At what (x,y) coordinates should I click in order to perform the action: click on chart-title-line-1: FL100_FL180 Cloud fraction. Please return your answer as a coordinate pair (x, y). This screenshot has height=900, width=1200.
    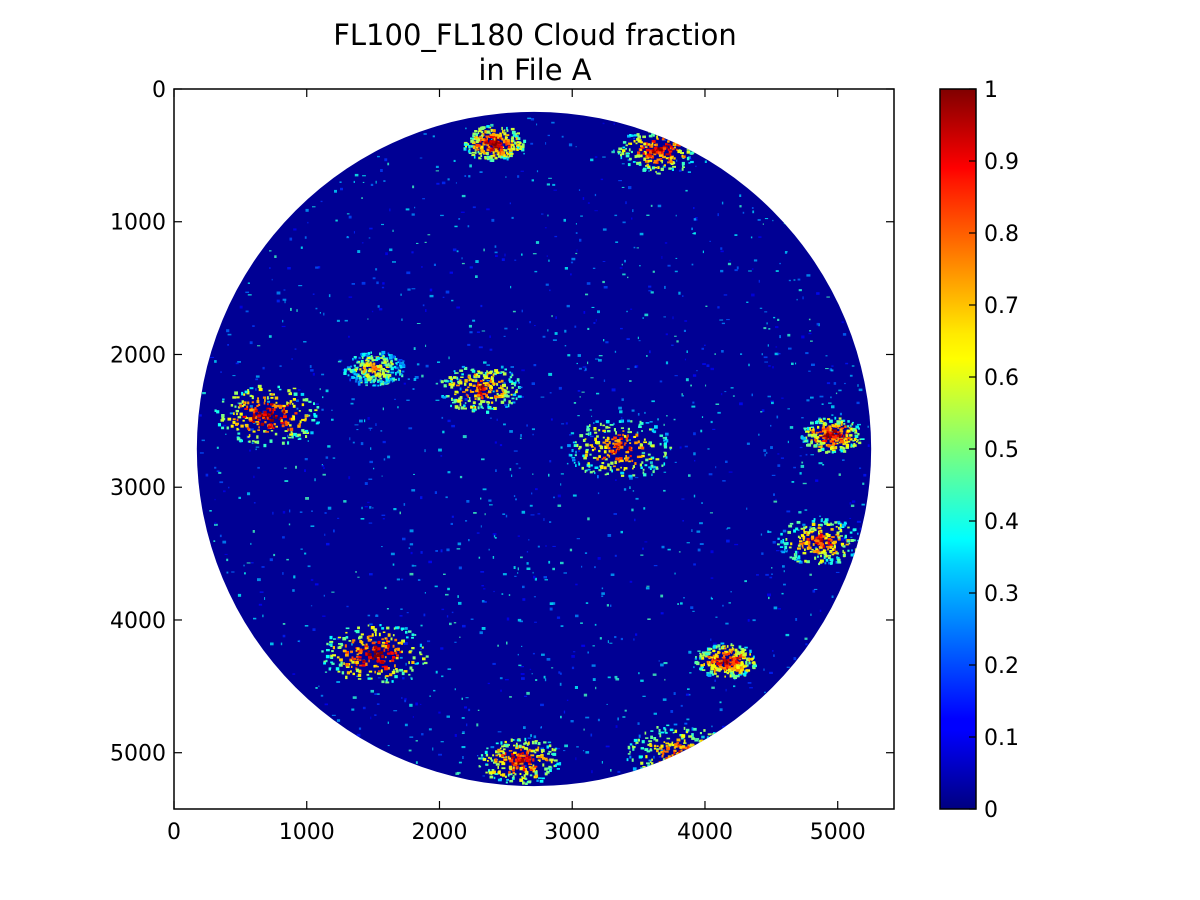
    Looking at the image, I should click on (535, 35).